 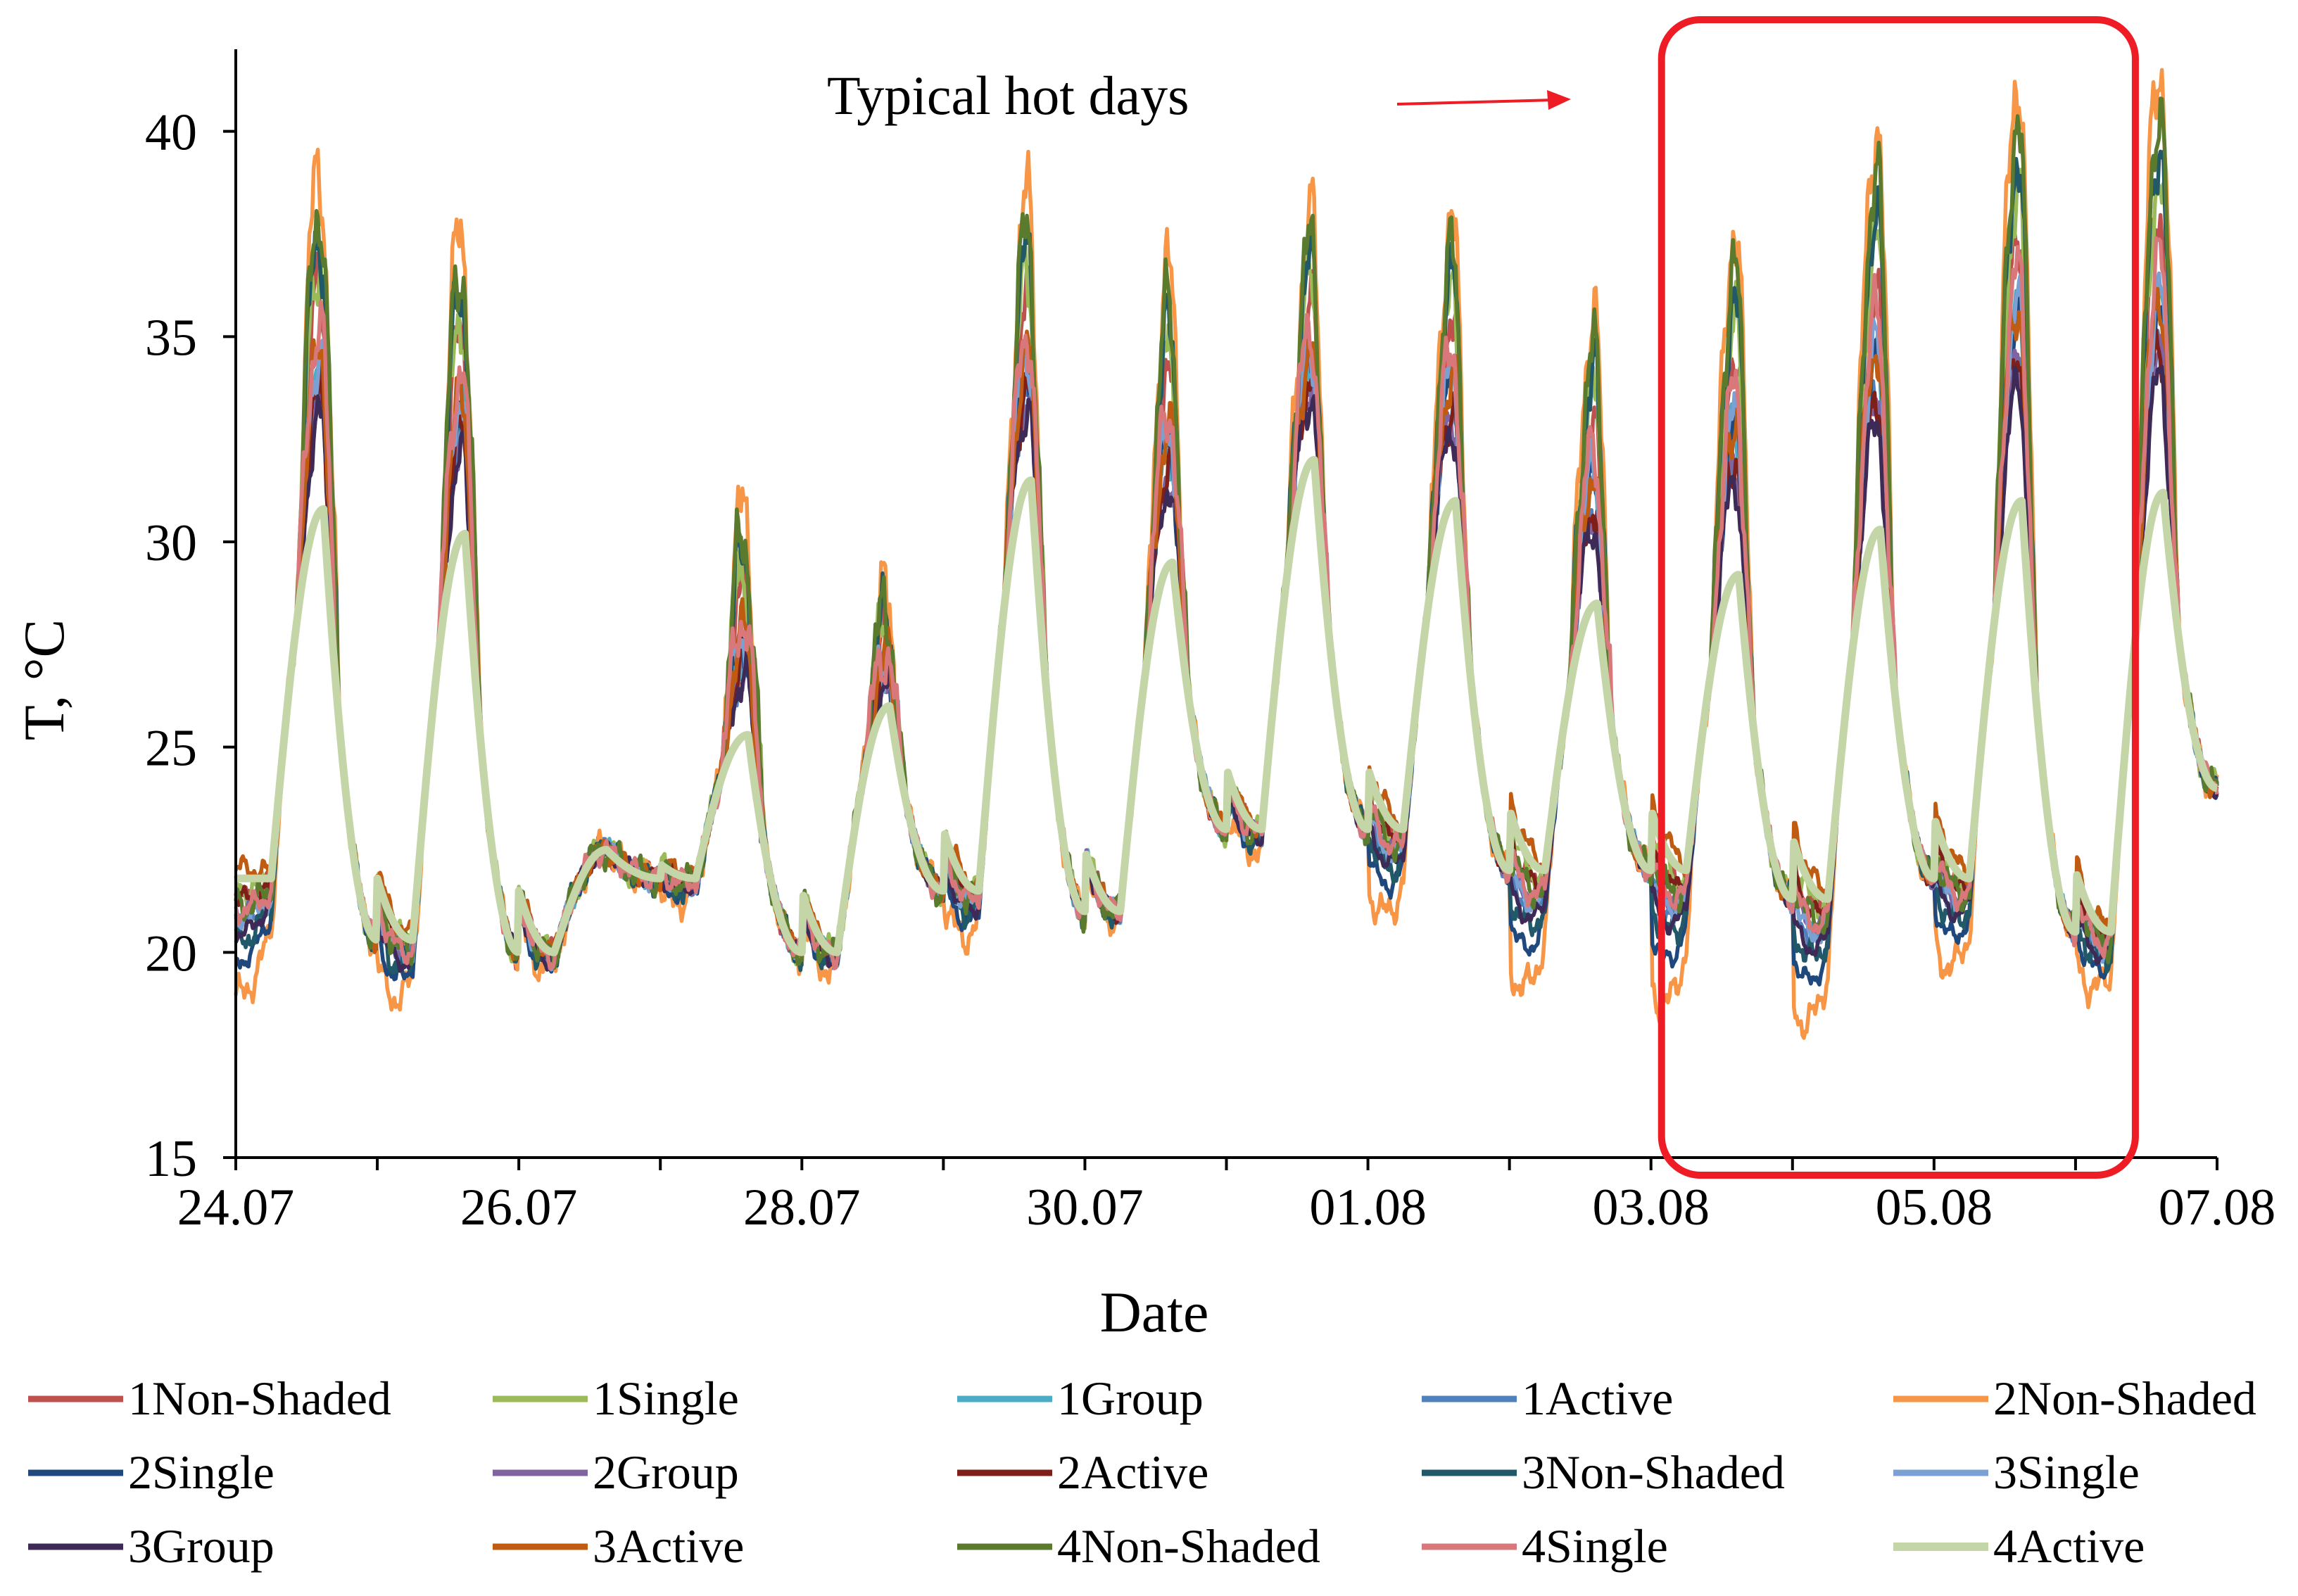 What do you see at coordinates (2069, 1546) in the screenshot?
I see `legend-label: 4Active` at bounding box center [2069, 1546].